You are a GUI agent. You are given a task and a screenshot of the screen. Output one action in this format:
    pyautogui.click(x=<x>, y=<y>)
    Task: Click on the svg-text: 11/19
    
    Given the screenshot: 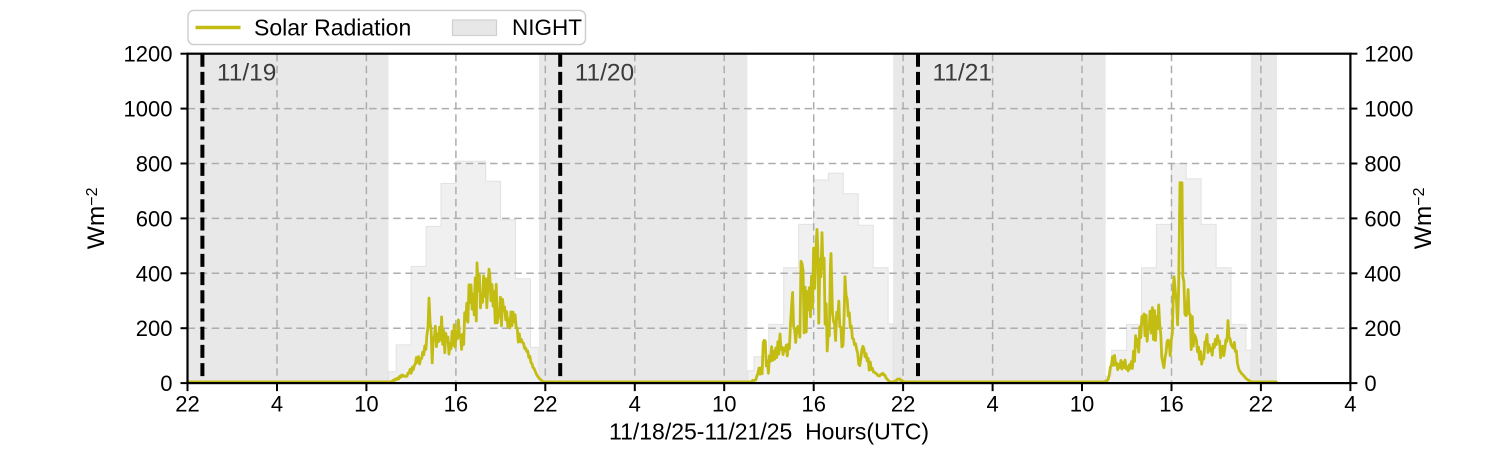 What is the action you would take?
    pyautogui.click(x=247, y=73)
    